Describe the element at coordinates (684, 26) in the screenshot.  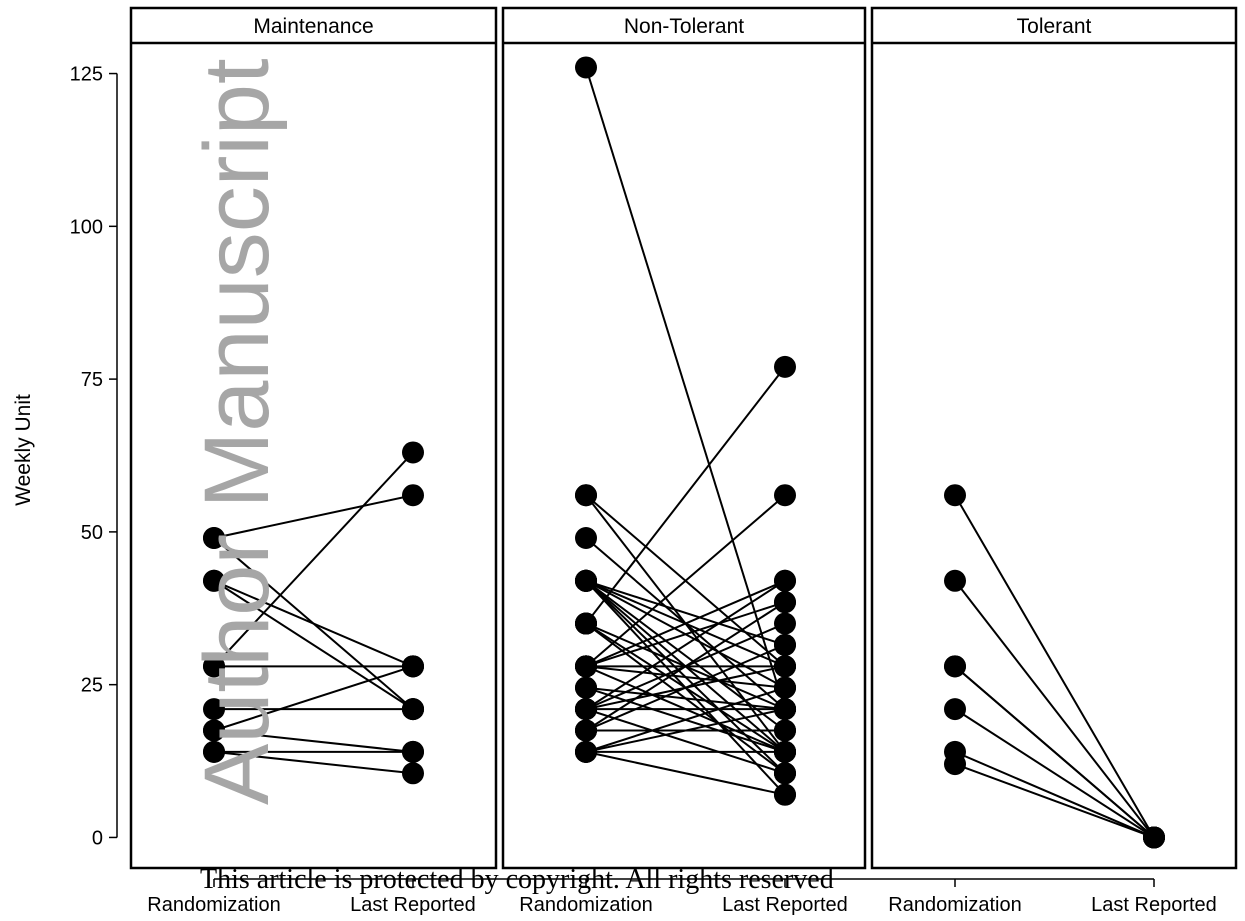
I see `strip-label: Non-Tolerant` at that location.